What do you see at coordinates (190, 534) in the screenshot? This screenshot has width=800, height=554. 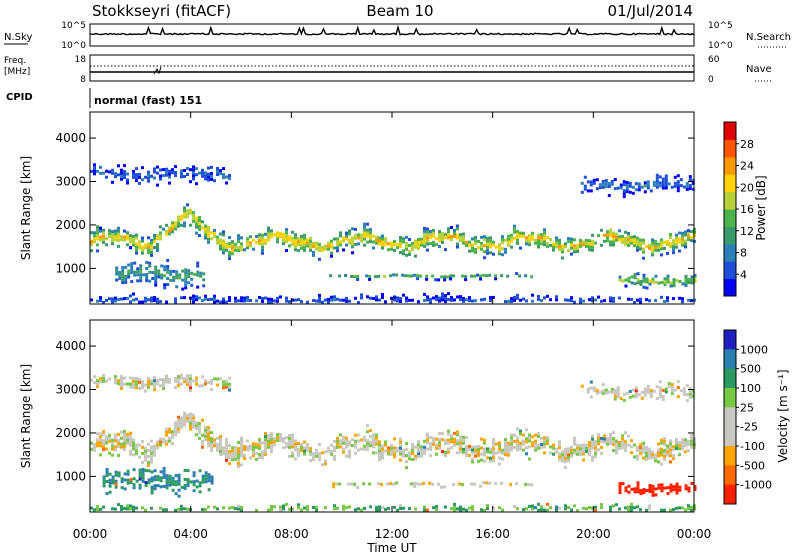 I see `x-tick-label: 04:00` at bounding box center [190, 534].